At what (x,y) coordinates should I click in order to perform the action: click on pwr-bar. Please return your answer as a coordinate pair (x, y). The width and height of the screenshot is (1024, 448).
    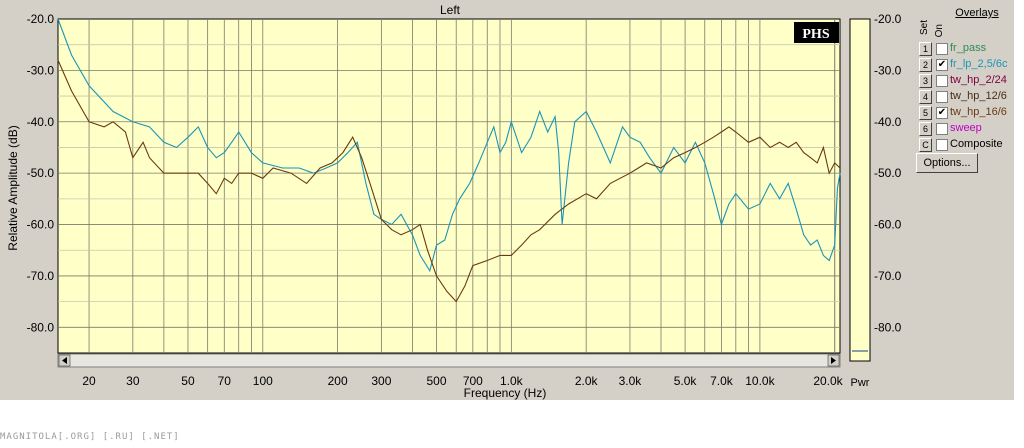
    Looking at the image, I should click on (860, 190).